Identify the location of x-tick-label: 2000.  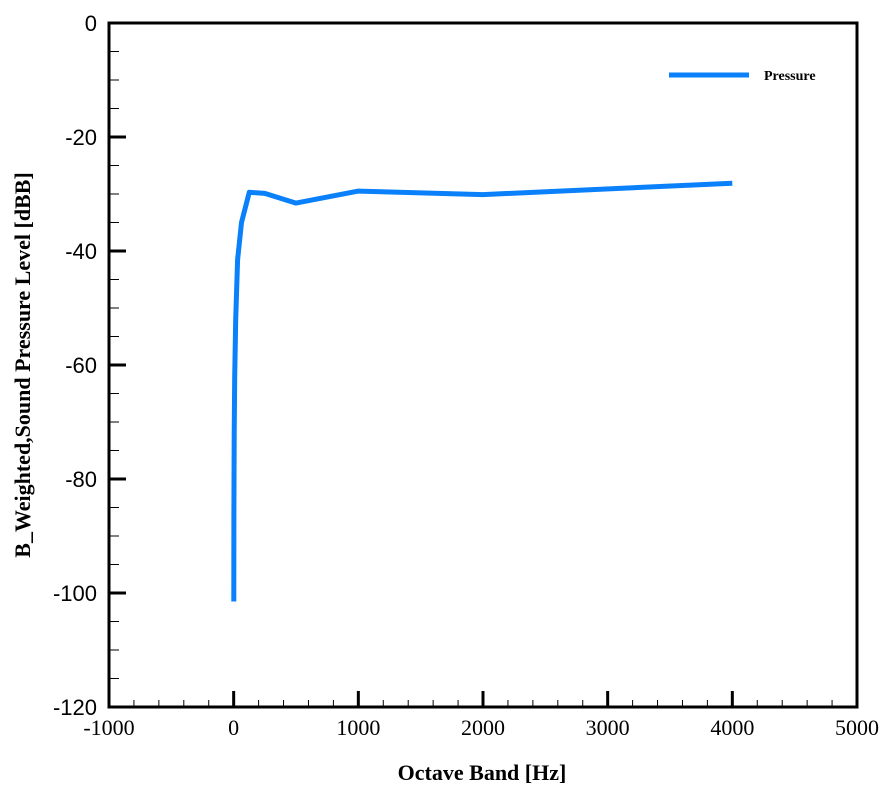
(483, 727).